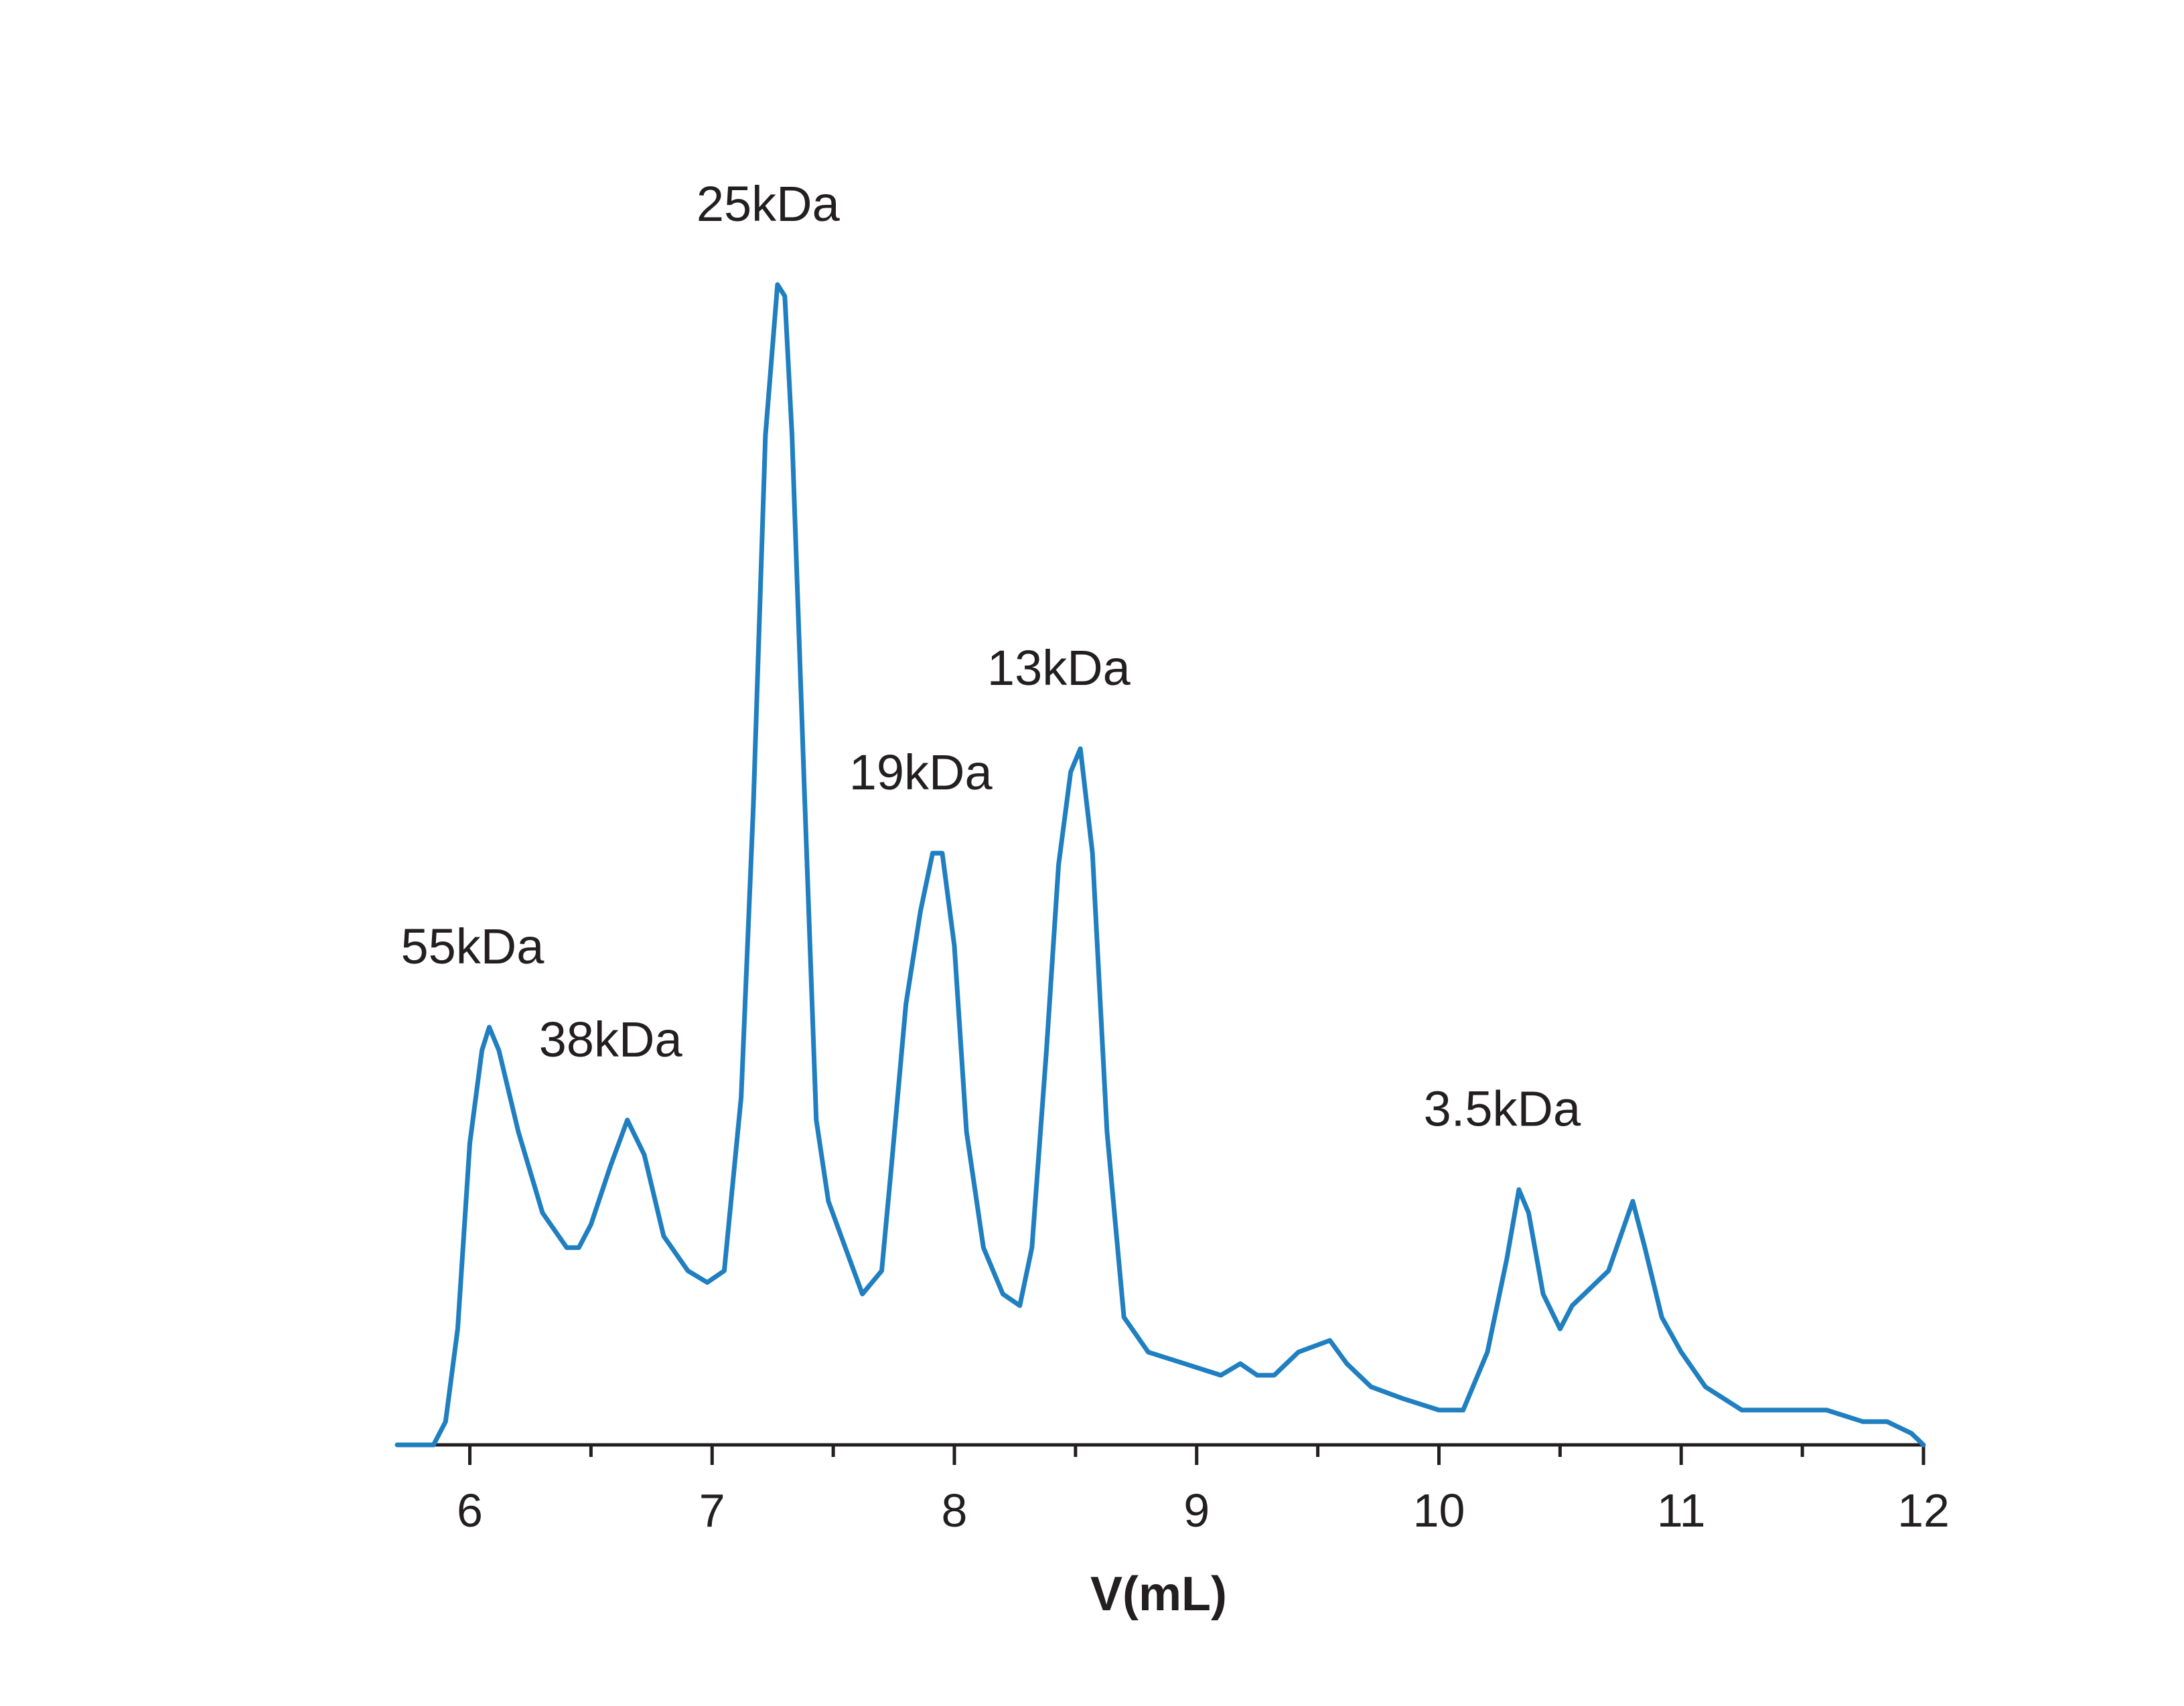  Describe the element at coordinates (712, 1510) in the screenshot. I see `x-tick-label: 7` at that location.